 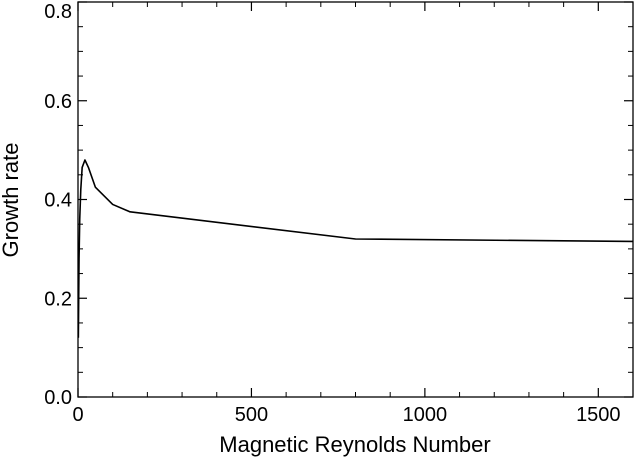 I want to click on y-tick-label: 0.0, so click(x=58, y=398).